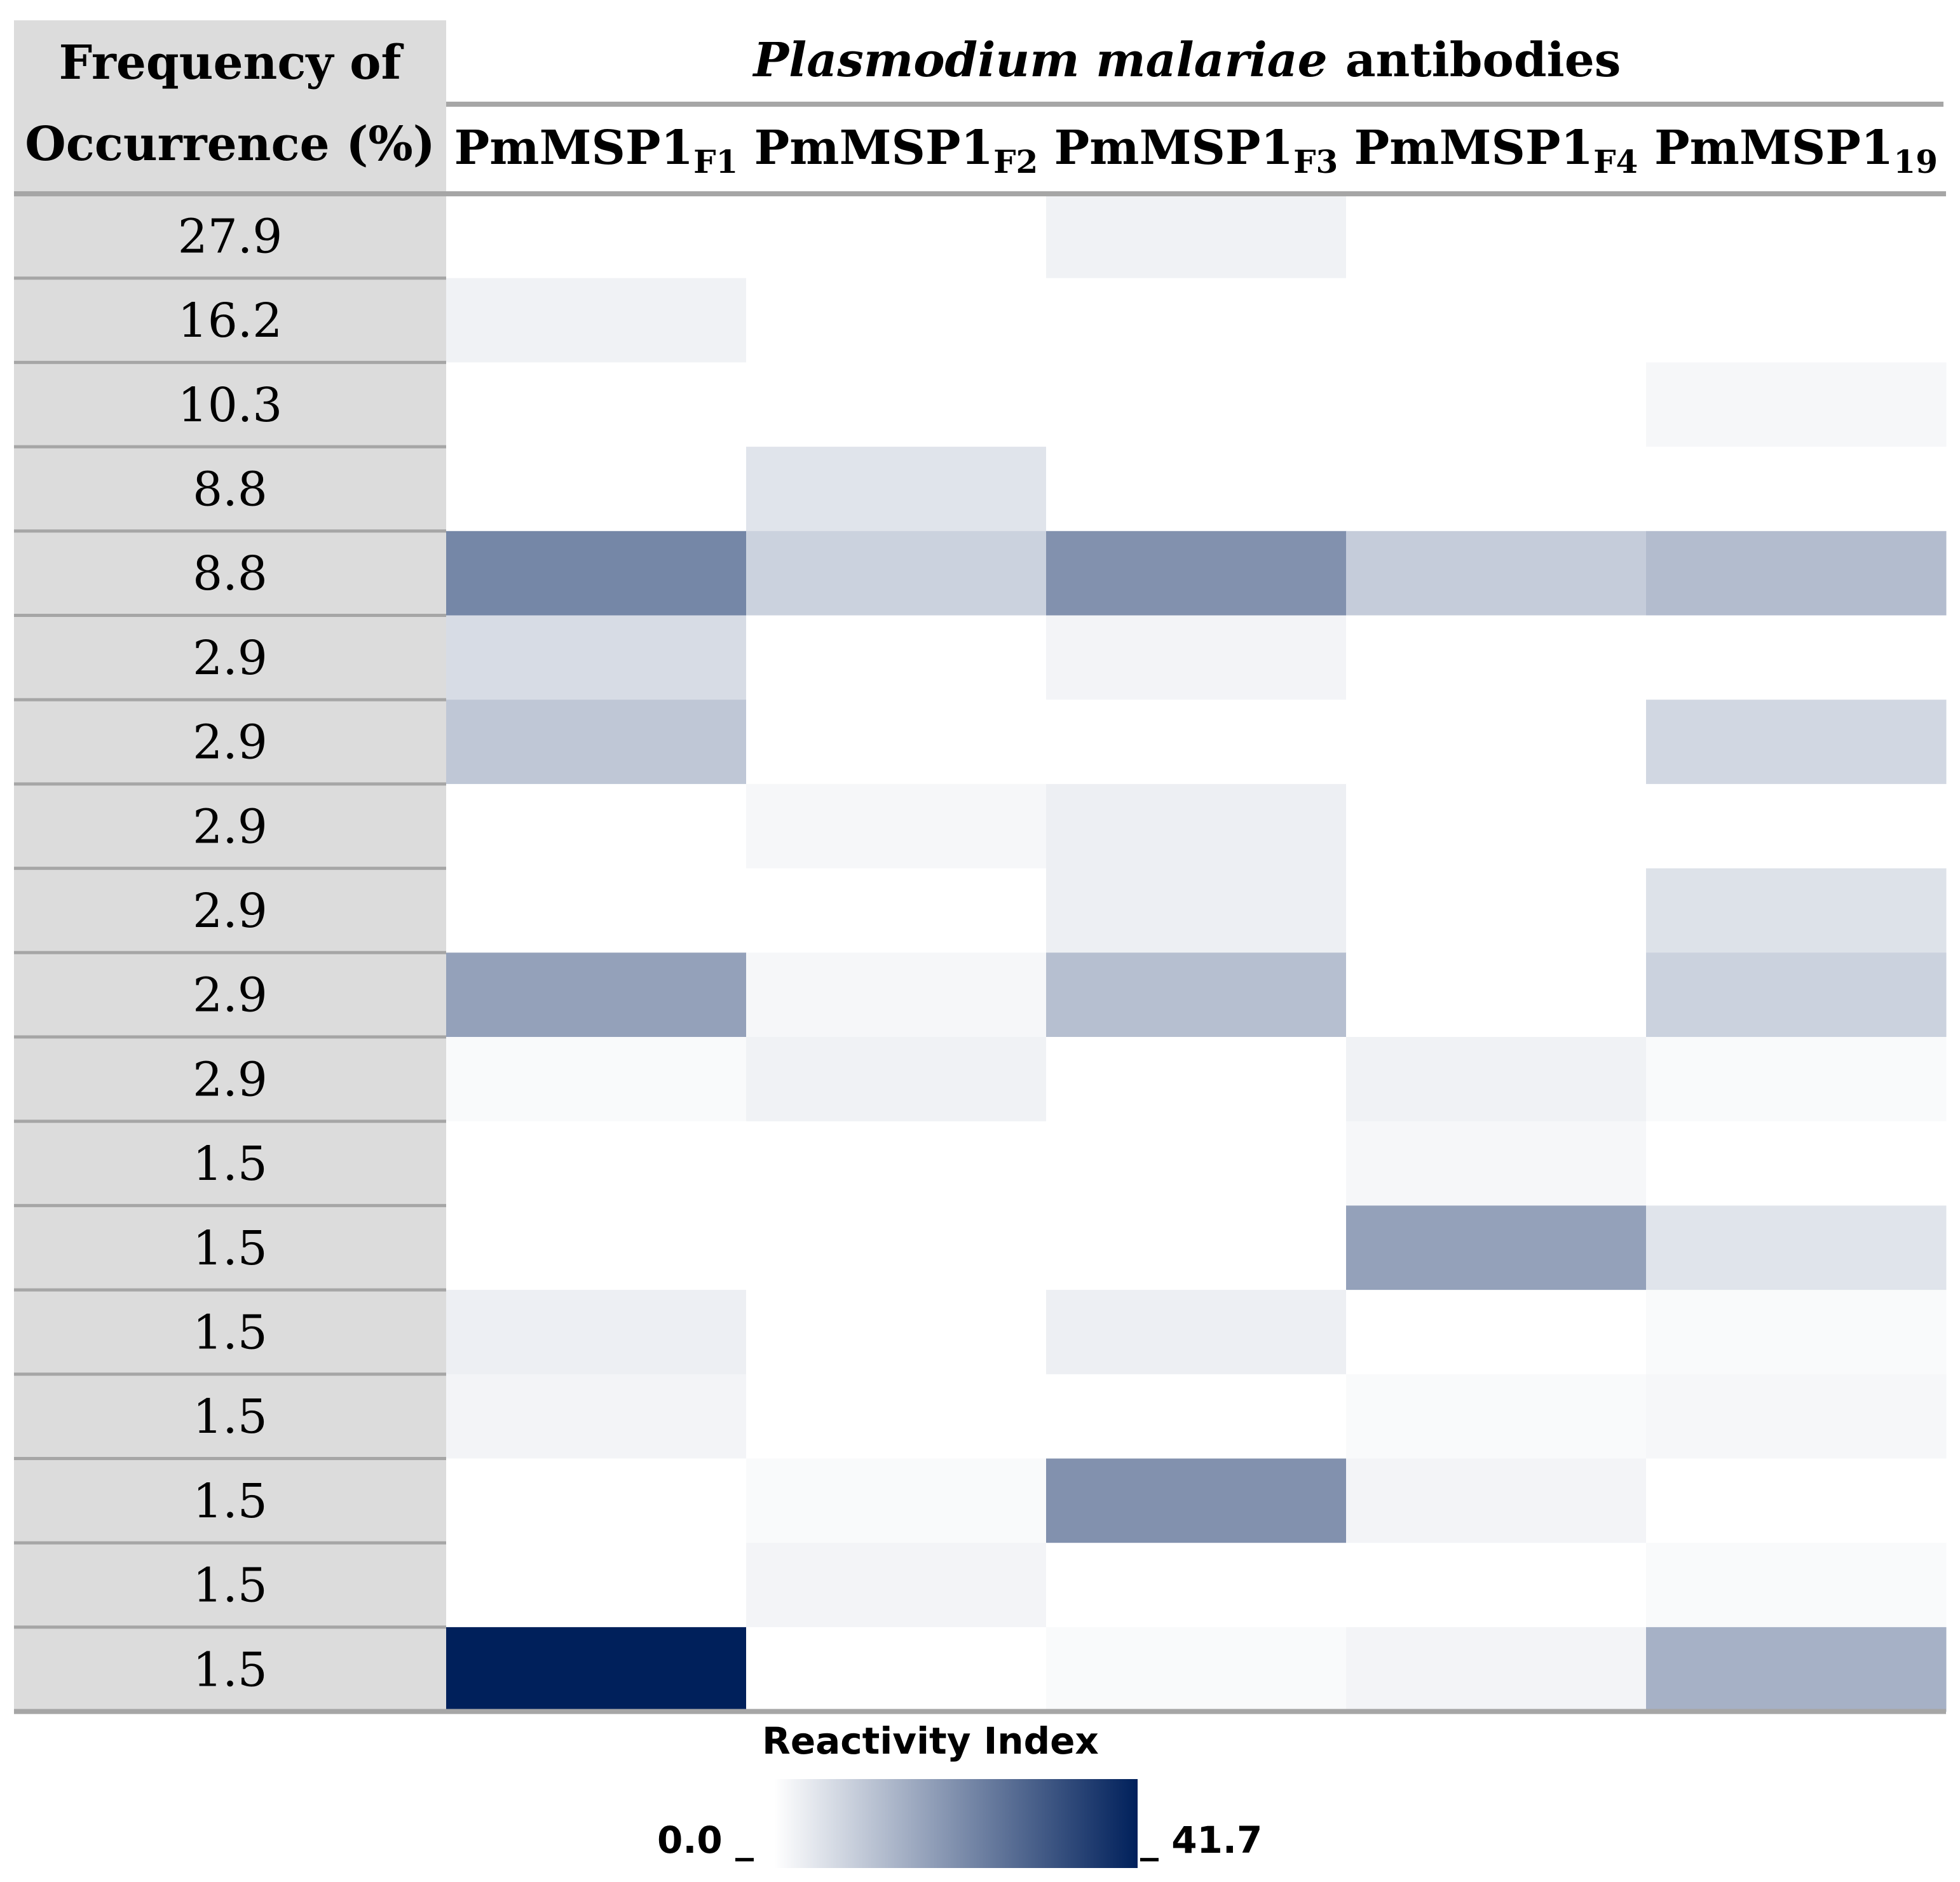  What do you see at coordinates (1196, 150) in the screenshot?
I see `column-header-f3: PmMSP1F3` at bounding box center [1196, 150].